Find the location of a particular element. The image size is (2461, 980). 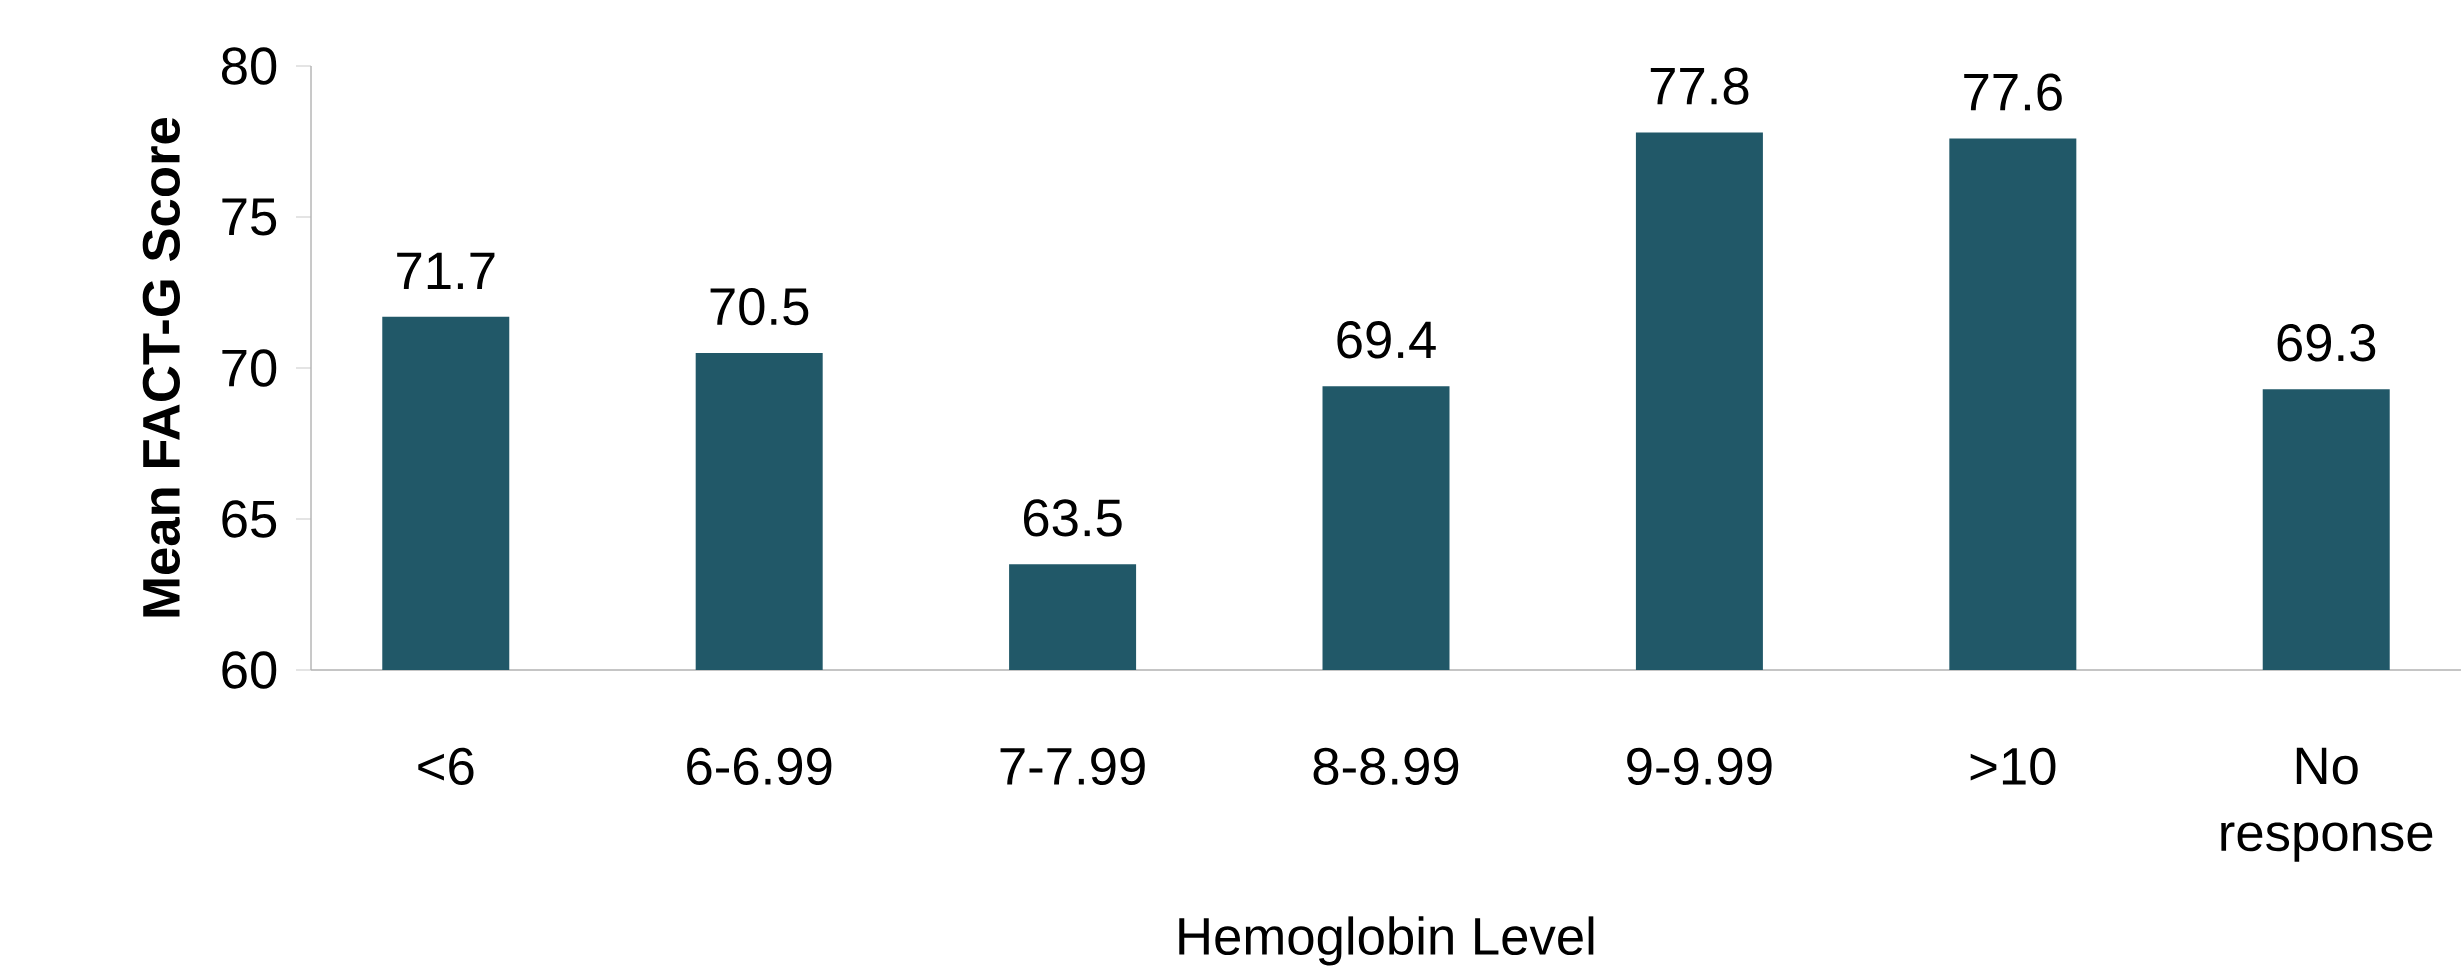

x-tick-label: 6-6.99 is located at coordinates (759, 766).